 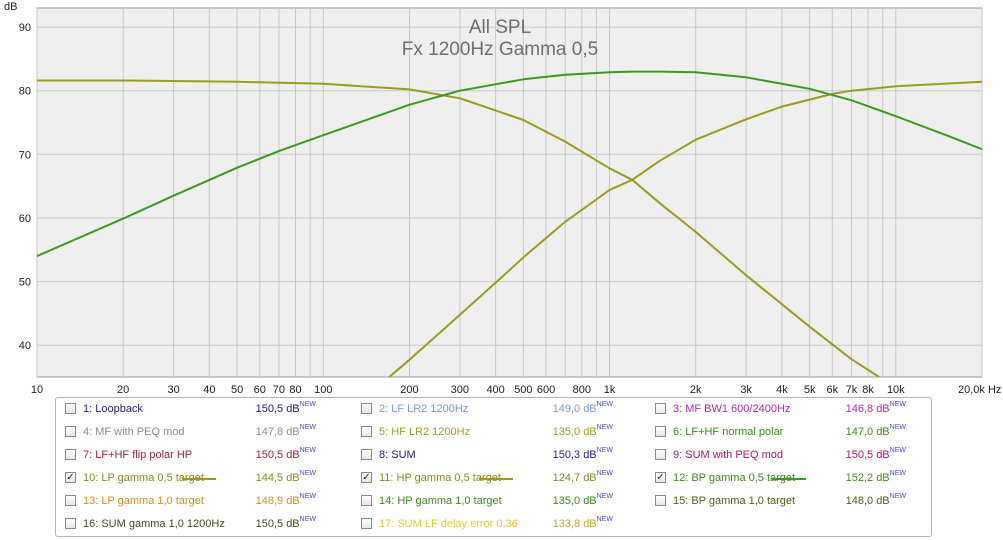 What do you see at coordinates (440, 501) in the screenshot?
I see `legend-label: 14: HP gamma 1,0 target` at bounding box center [440, 501].